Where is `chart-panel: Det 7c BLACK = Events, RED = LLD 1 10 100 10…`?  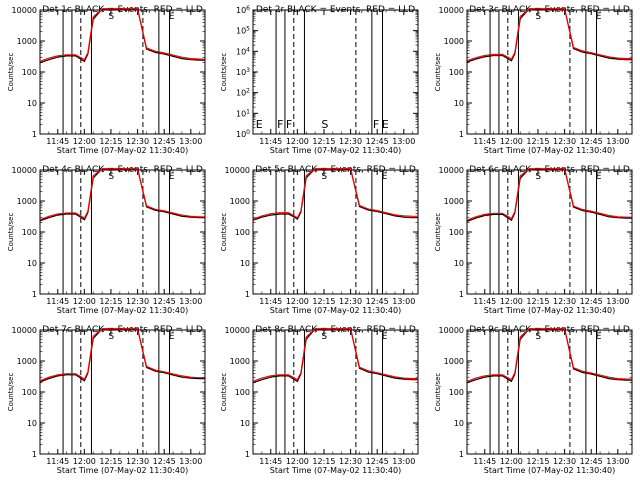
chart-panel: Det 7c BLACK = Events, RED = LLD 1 10 100 10… is located at coordinates (106, 400).